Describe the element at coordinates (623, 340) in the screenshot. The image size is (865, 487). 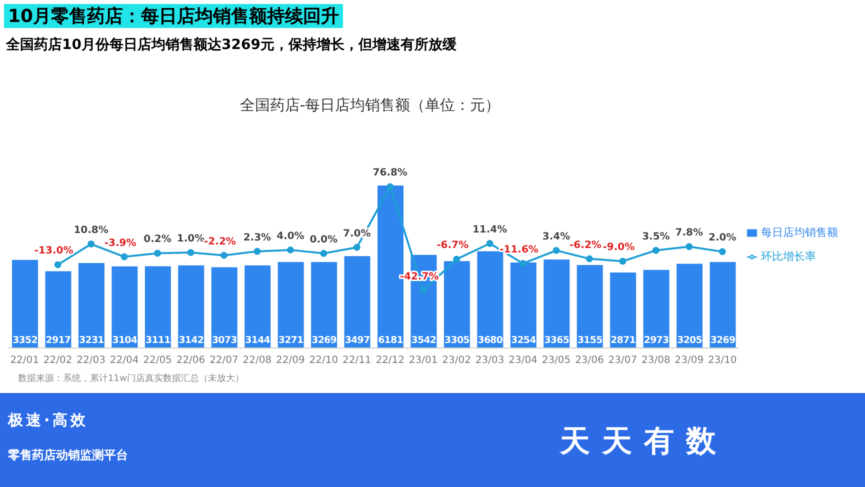
I see `data-label: 2871` at that location.